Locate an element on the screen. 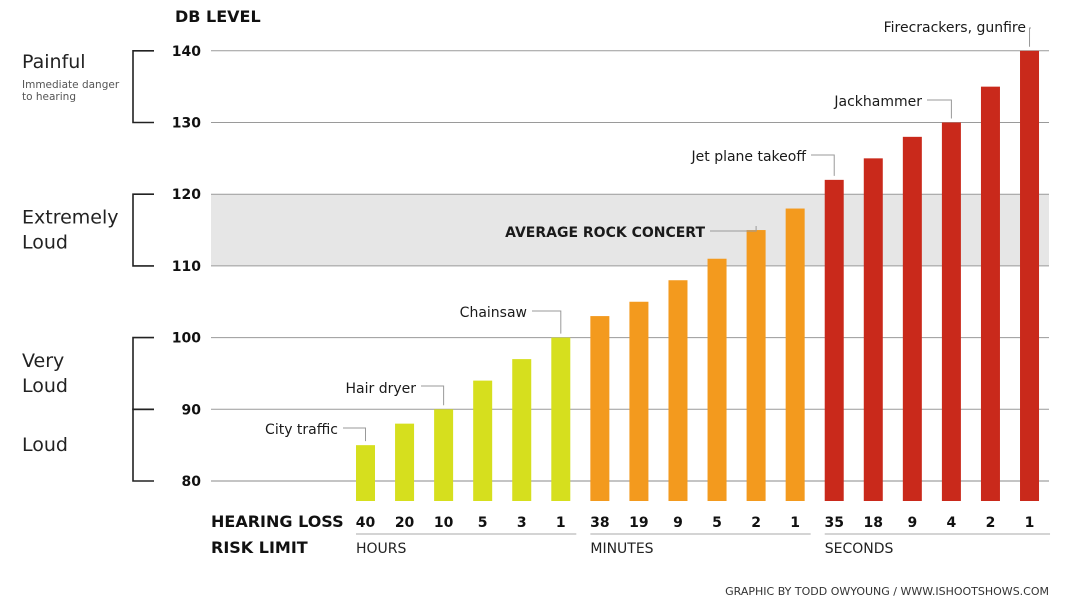 This screenshot has height=615, width=1071. annotation-label: Jet plane takeoff is located at coordinates (749, 157).